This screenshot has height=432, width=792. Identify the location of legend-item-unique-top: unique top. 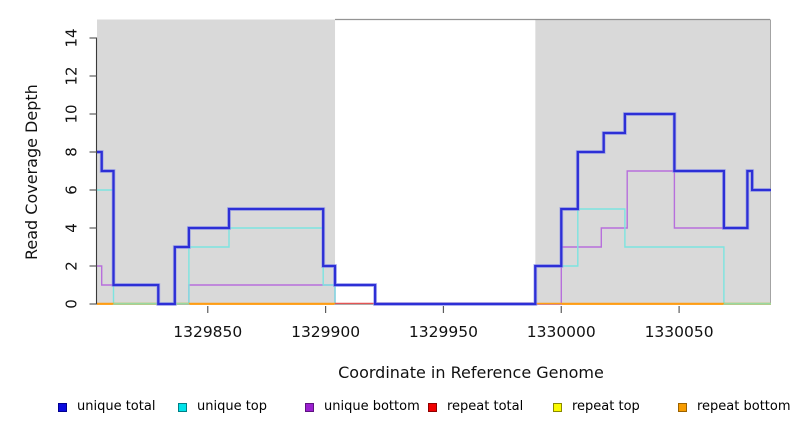
(222, 407).